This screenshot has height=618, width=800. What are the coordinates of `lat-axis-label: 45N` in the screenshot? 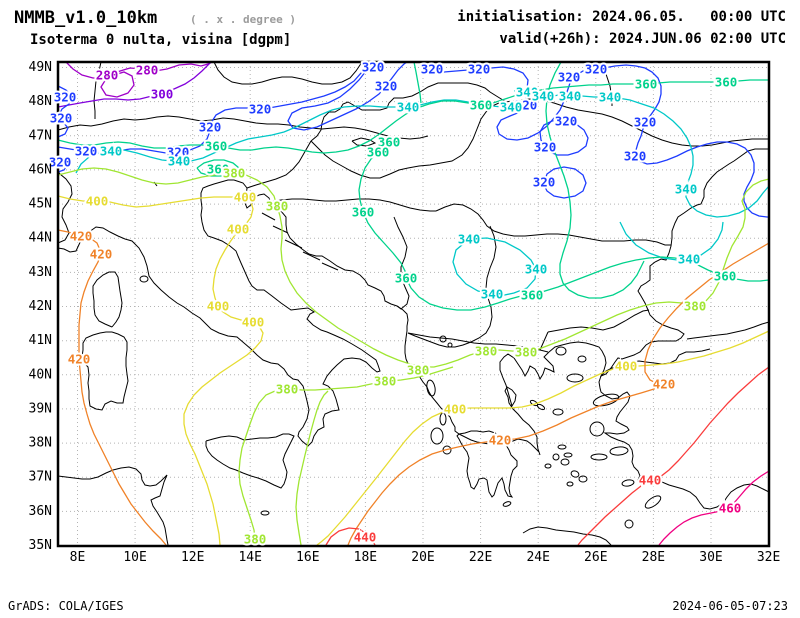 It's located at (40, 204).